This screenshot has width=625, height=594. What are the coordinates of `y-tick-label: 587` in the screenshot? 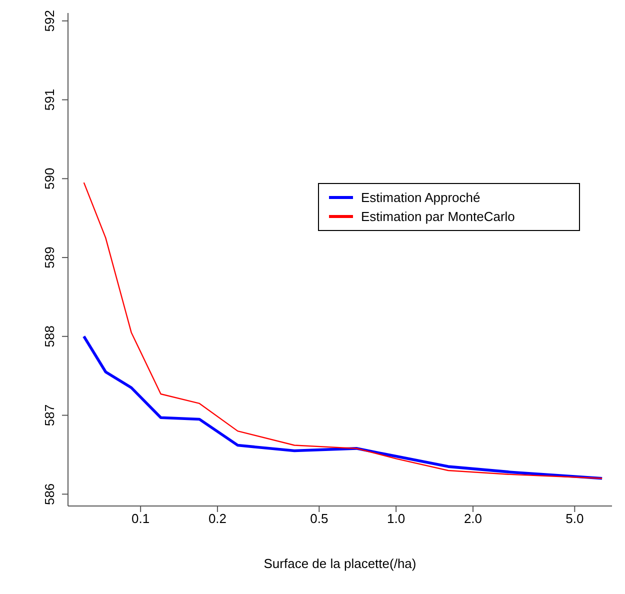 It's located at (49, 415).